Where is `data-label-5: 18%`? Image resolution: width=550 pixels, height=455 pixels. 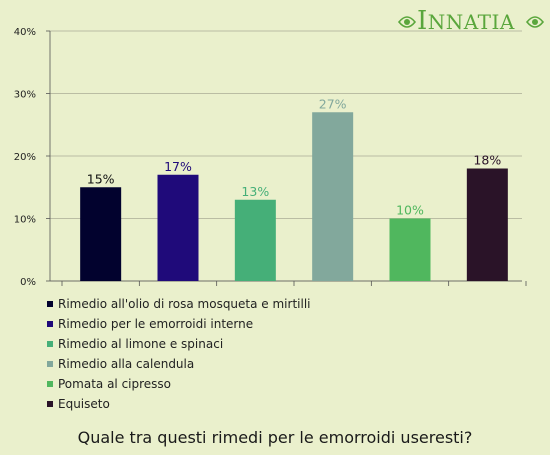 data-label-5: 18% is located at coordinates (487, 160).